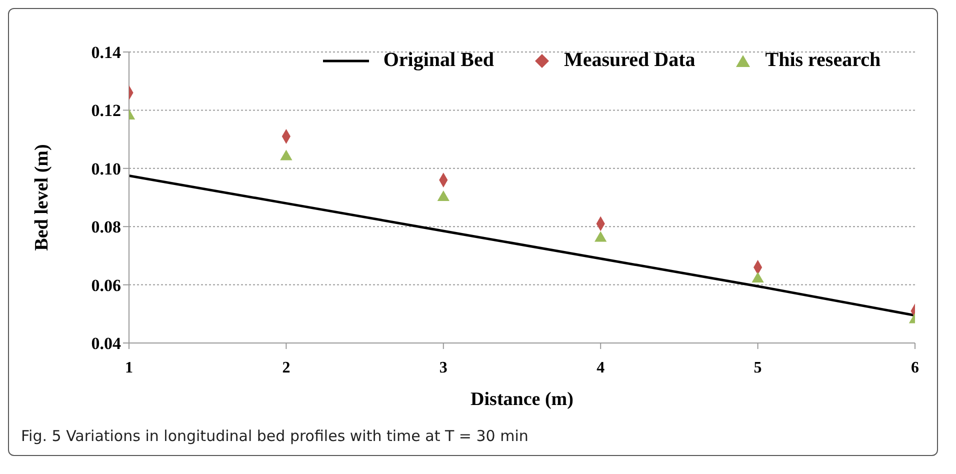 This screenshot has height=474, width=956. What do you see at coordinates (823, 60) in the screenshot?
I see `legend-label: This research` at bounding box center [823, 60].